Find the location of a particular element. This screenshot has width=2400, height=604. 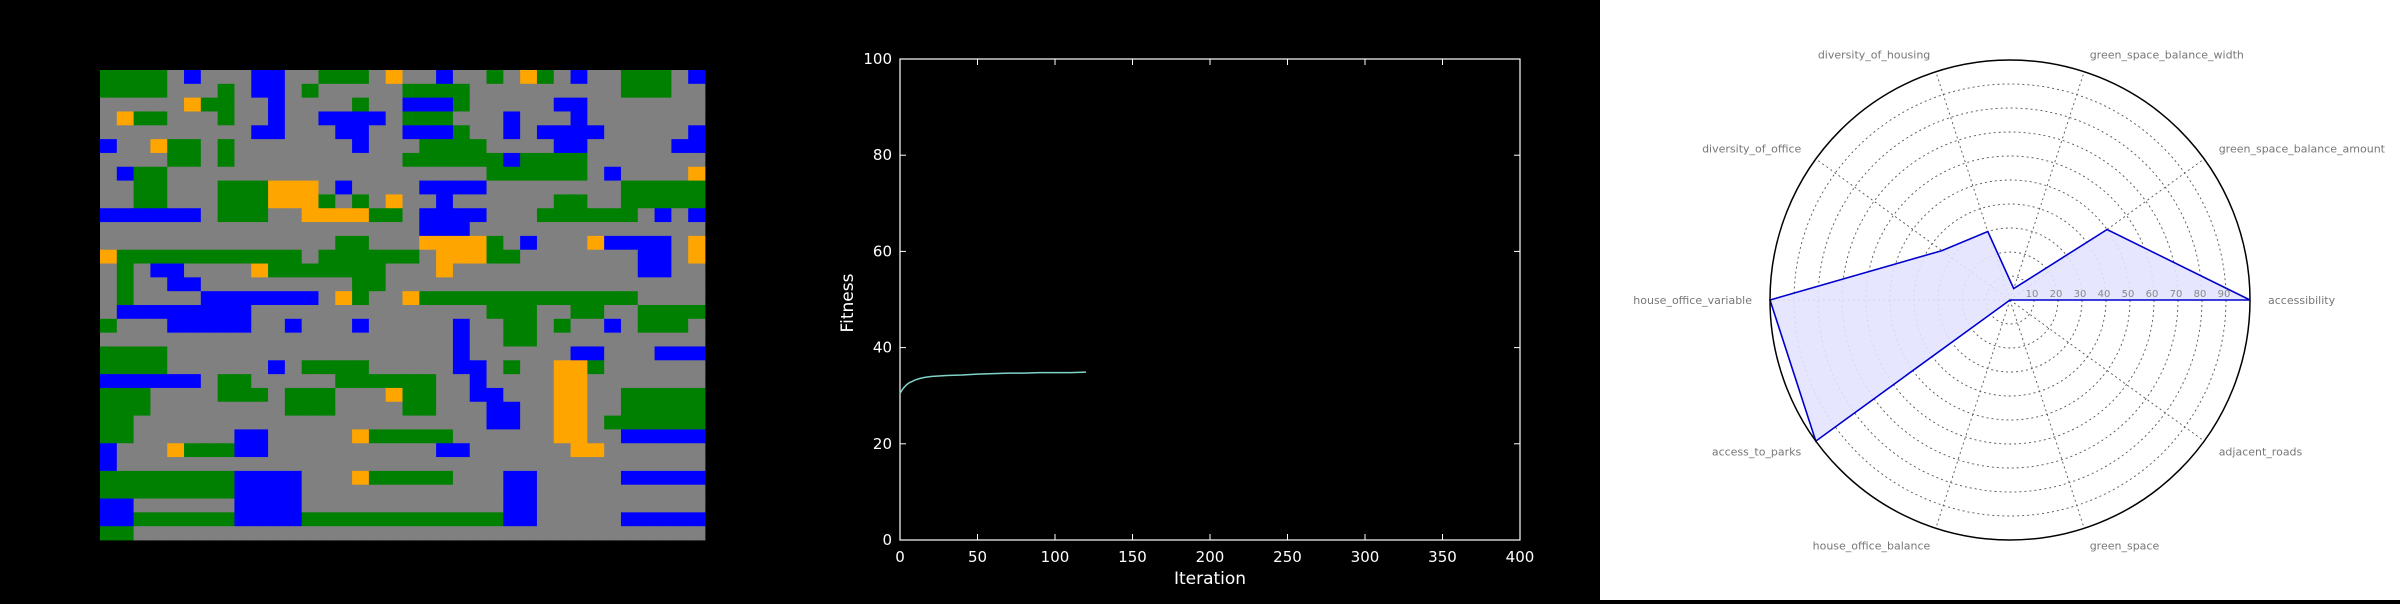

radial-tick-label: 40 is located at coordinates (2104, 294).